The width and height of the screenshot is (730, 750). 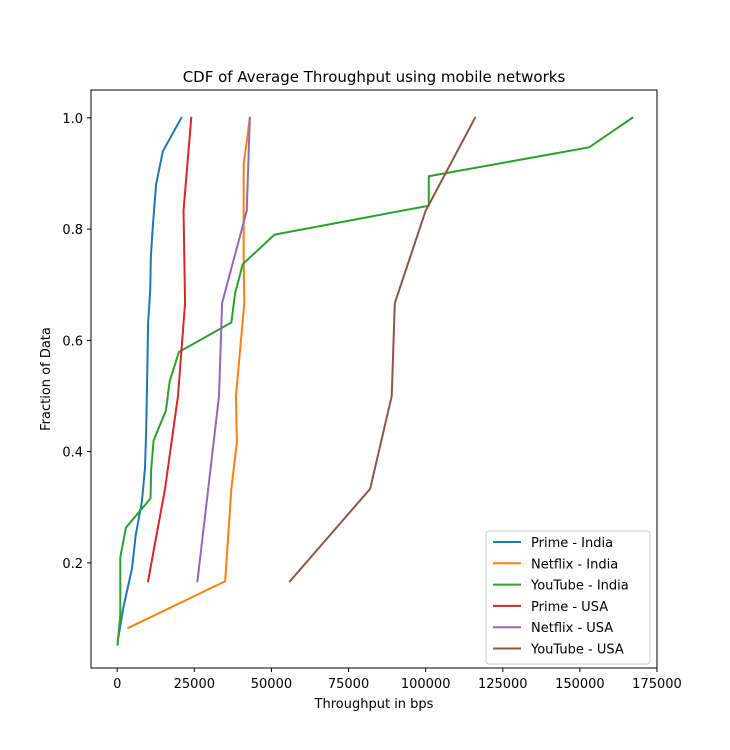 I want to click on x-axis-label: Throughput in bps, so click(x=374, y=704).